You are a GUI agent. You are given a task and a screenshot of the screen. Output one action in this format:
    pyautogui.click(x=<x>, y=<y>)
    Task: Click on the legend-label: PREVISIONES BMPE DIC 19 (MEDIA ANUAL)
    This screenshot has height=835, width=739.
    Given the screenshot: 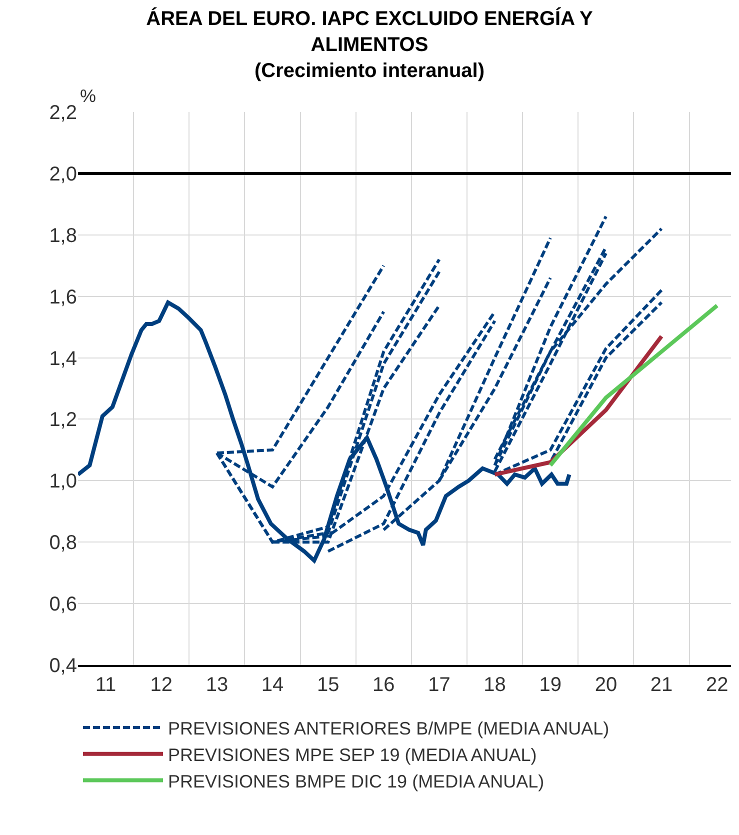 What is the action you would take?
    pyautogui.click(x=356, y=781)
    